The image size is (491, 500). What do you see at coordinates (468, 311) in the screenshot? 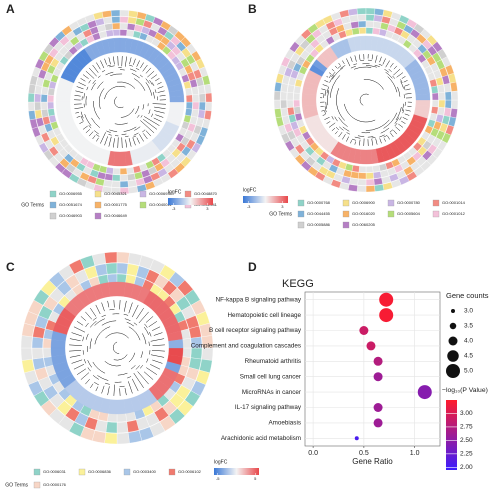
I see `legend-label: 3.0` at bounding box center [468, 311].